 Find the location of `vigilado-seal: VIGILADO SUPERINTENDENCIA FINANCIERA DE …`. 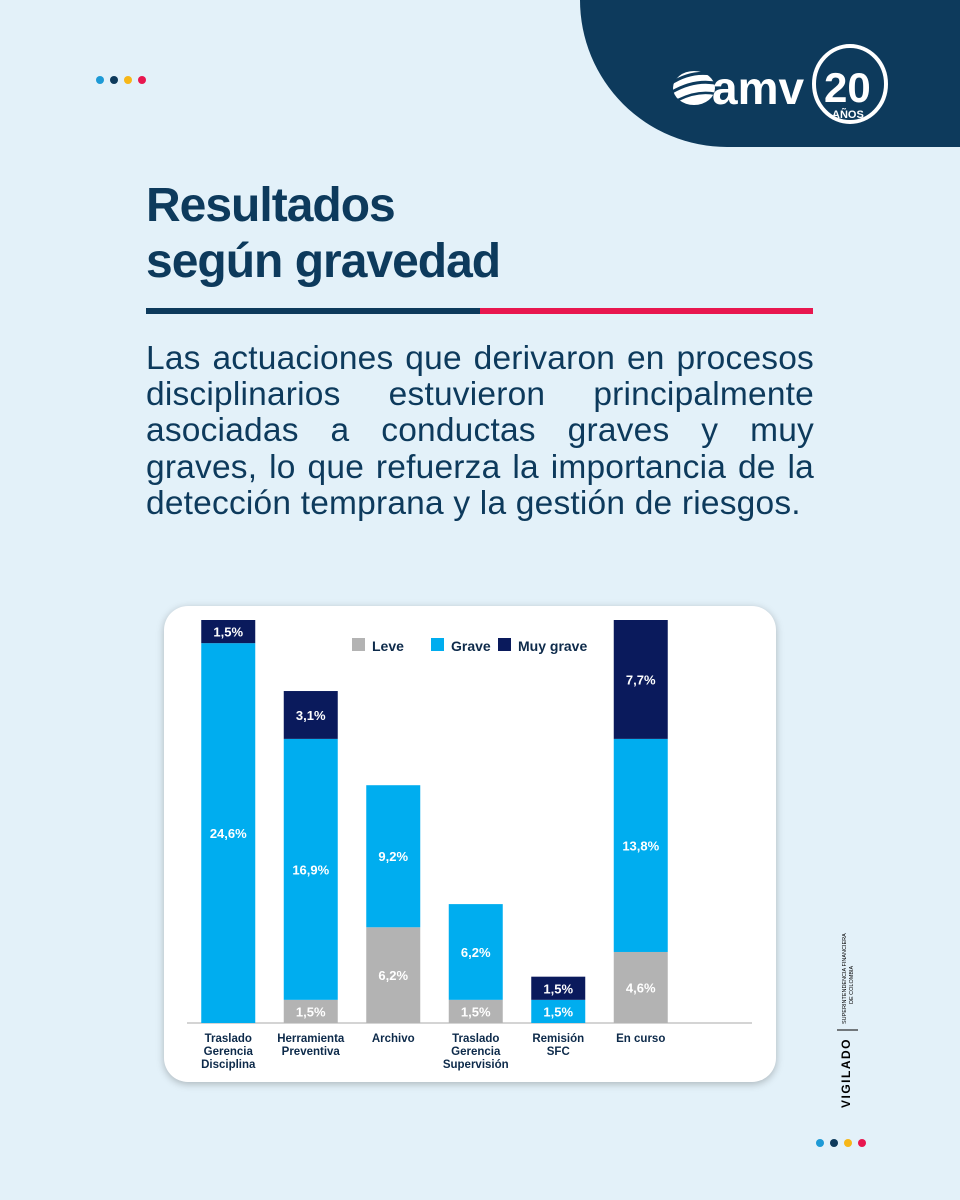

vigilado-seal: VIGILADO SUPERINTENDENCIA FINANCIERA DE … is located at coordinates (847, 1020).